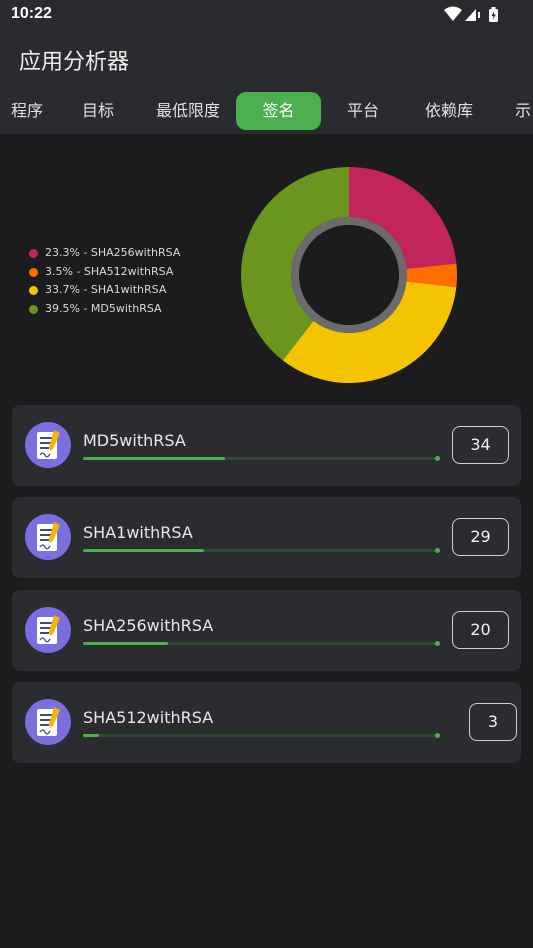 This screenshot has height=948, width=533. I want to click on battery-icon, so click(493, 14).